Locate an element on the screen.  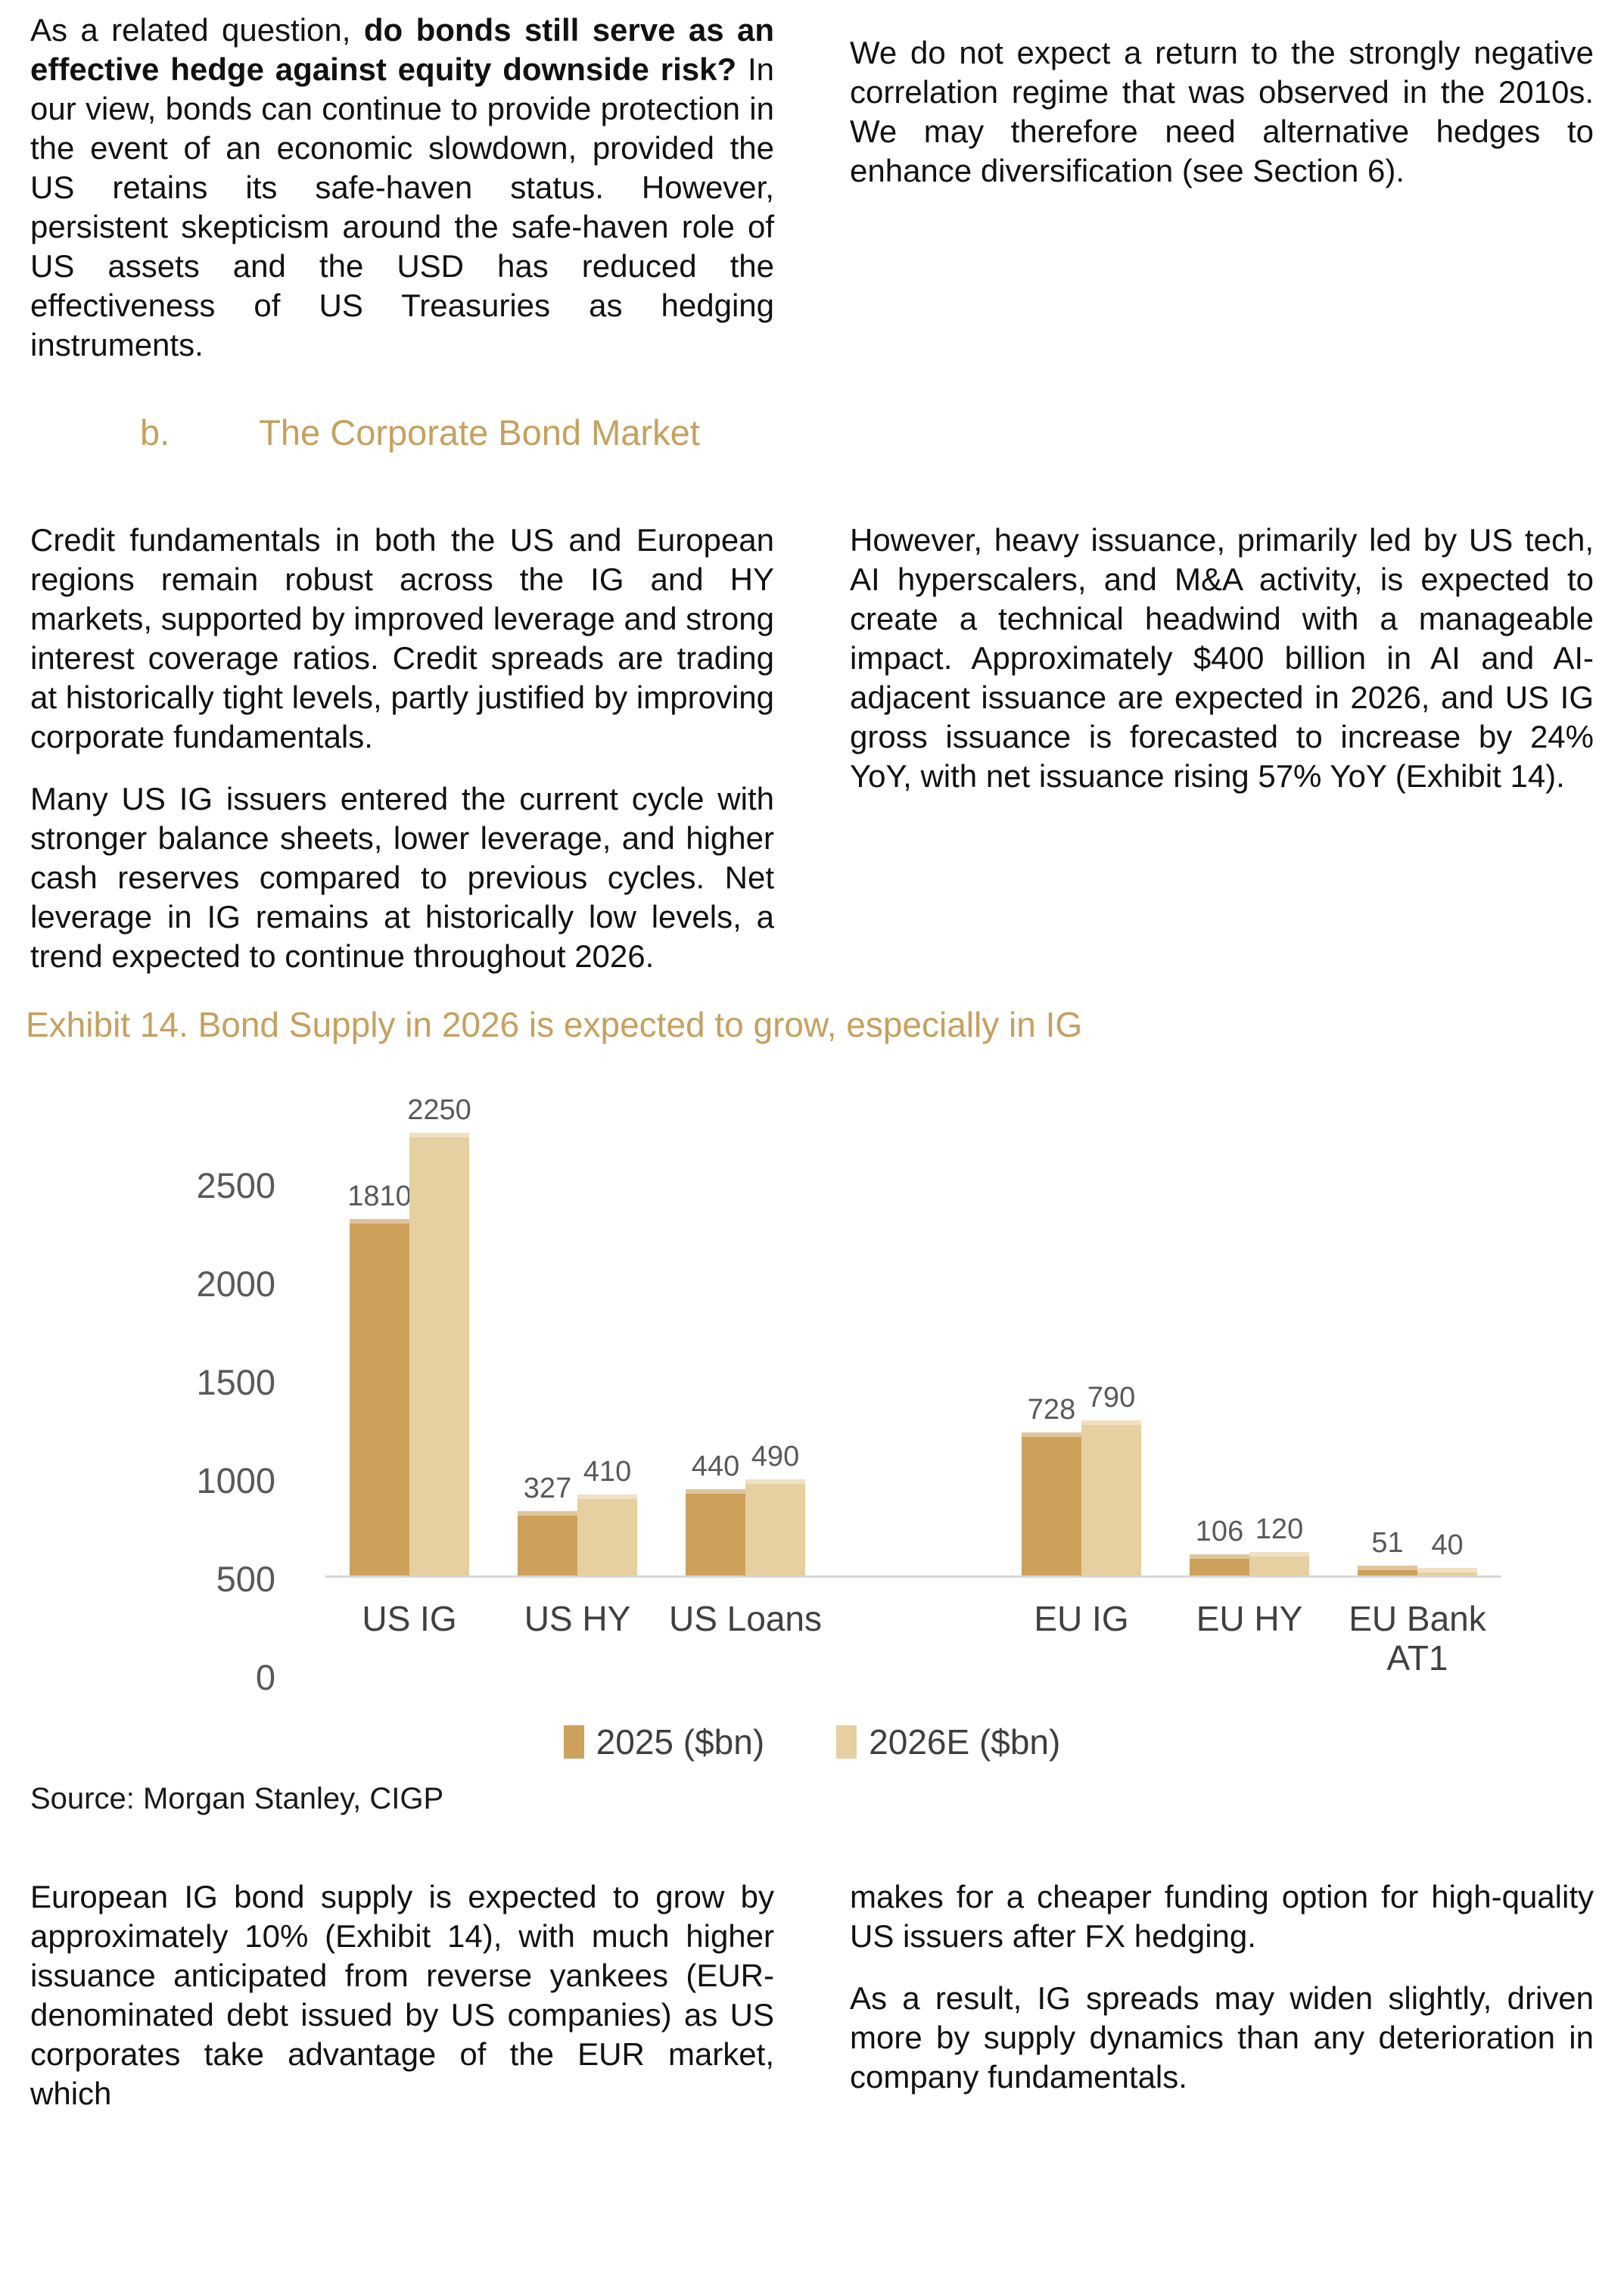
bar-group: 1810 2250 is located at coordinates (409, 1329).